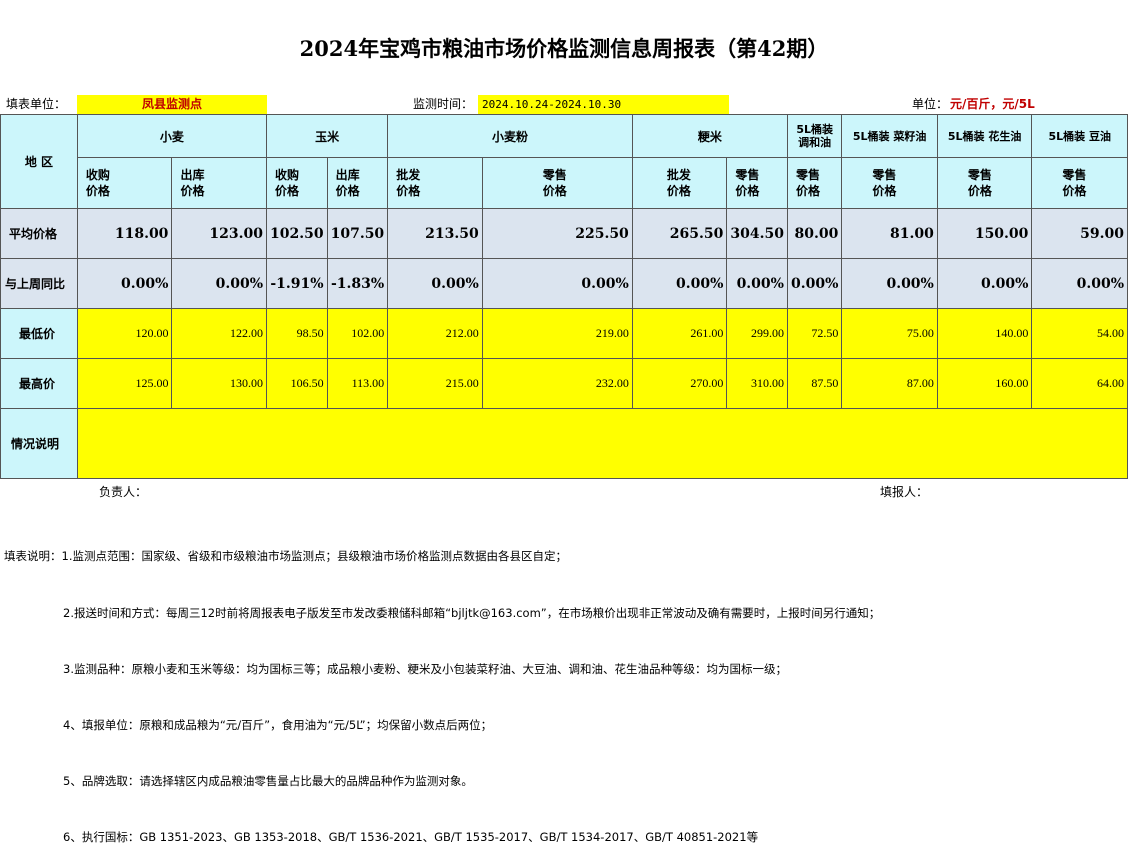 The height and width of the screenshot is (865, 1128). Describe the element at coordinates (1079, 383) in the screenshot. I see `value-cell: 64.00` at that location.